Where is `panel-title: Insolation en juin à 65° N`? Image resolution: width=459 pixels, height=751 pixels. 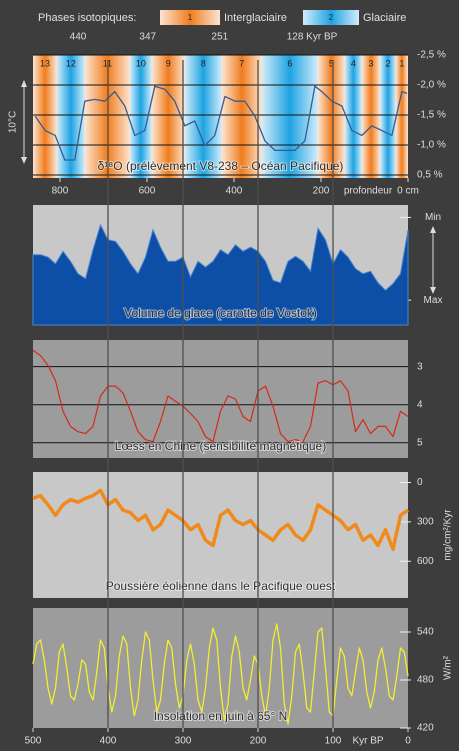 panel-title: Insolation en juin à 65° N is located at coordinates (221, 716).